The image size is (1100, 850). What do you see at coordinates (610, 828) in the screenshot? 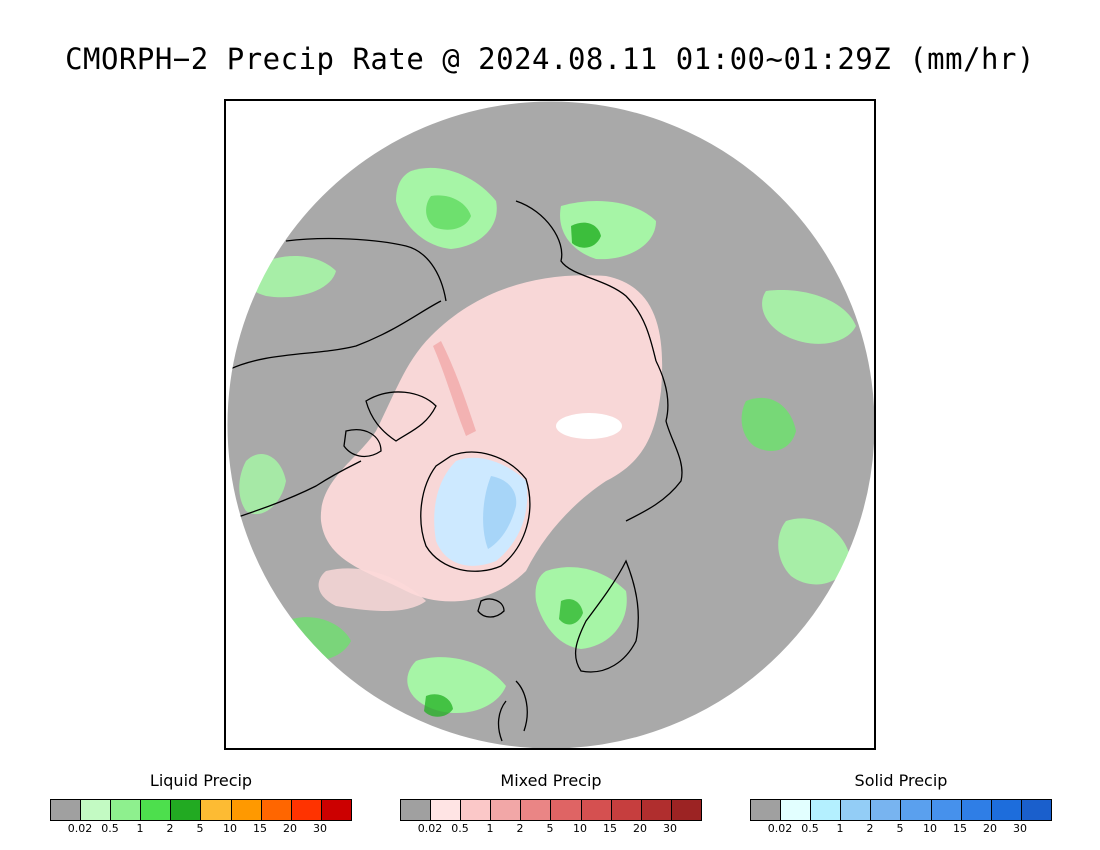
I see `legend-mixed-tick-label: 15` at bounding box center [610, 828].